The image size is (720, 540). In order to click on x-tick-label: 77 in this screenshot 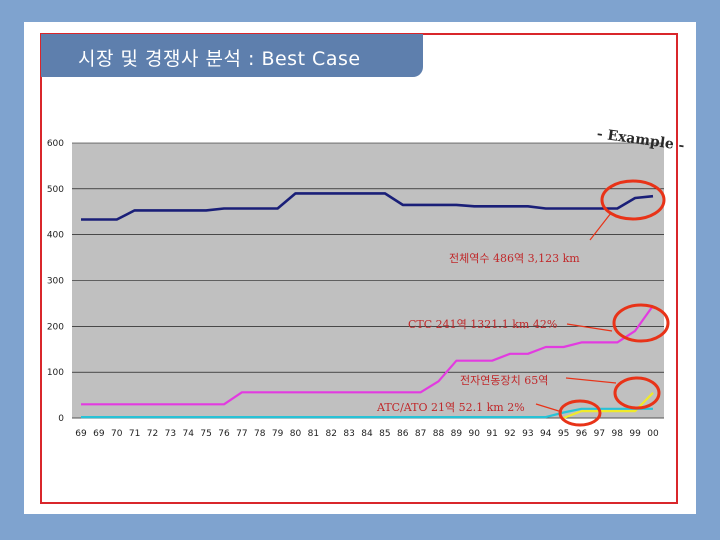, I will do `click(241, 434)`.